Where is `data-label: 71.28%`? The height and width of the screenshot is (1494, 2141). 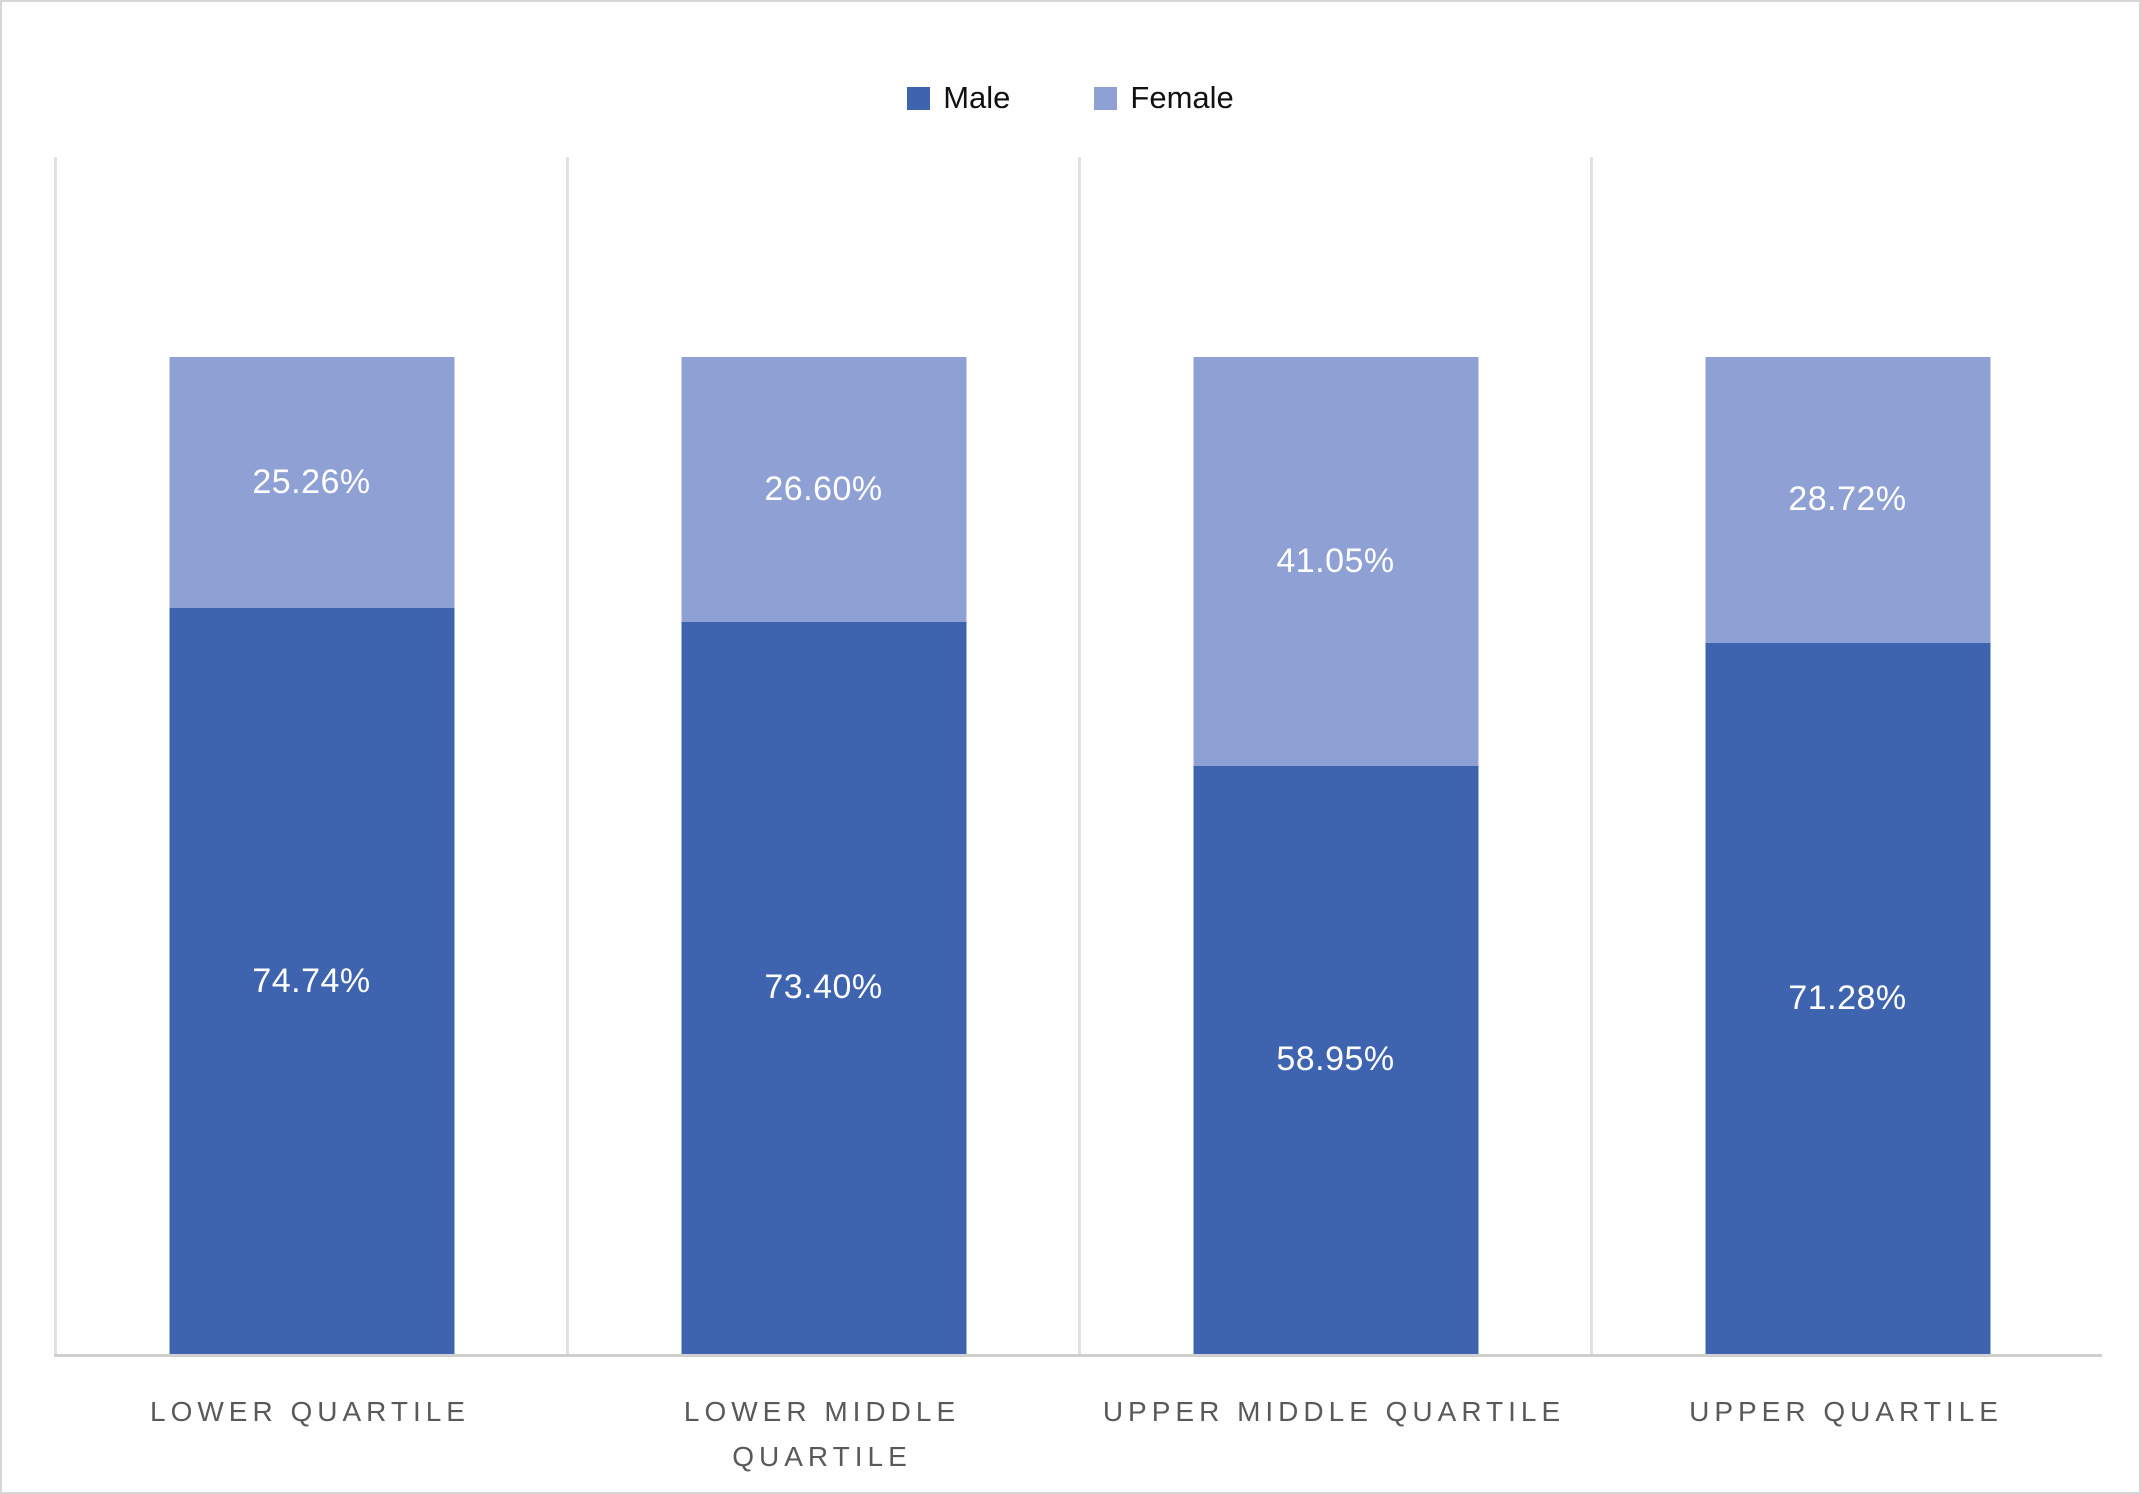
data-label: 71.28% is located at coordinates (1847, 997).